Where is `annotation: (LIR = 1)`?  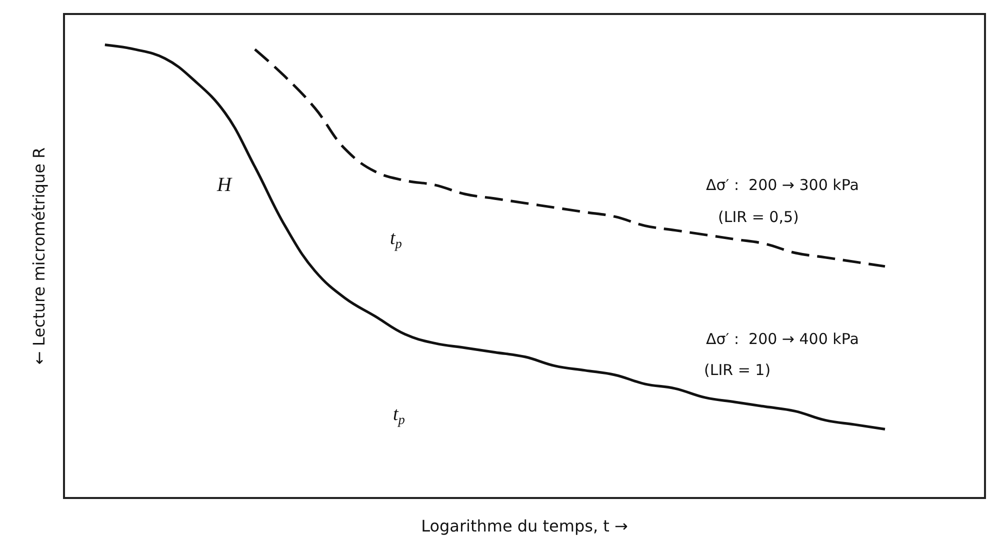 annotation: (LIR = 1) is located at coordinates (737, 370).